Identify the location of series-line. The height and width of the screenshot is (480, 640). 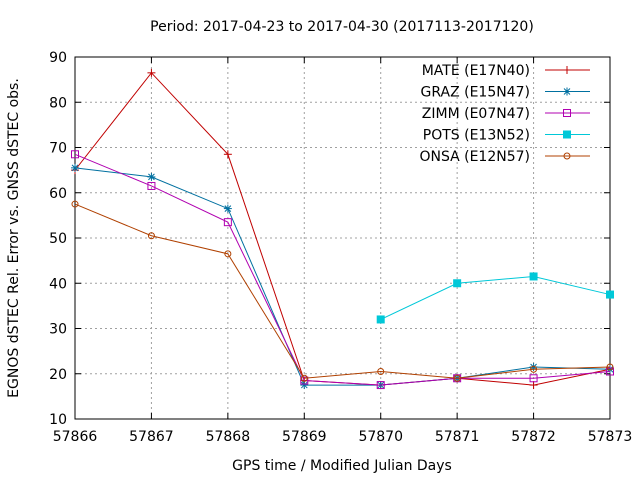
(495, 297).